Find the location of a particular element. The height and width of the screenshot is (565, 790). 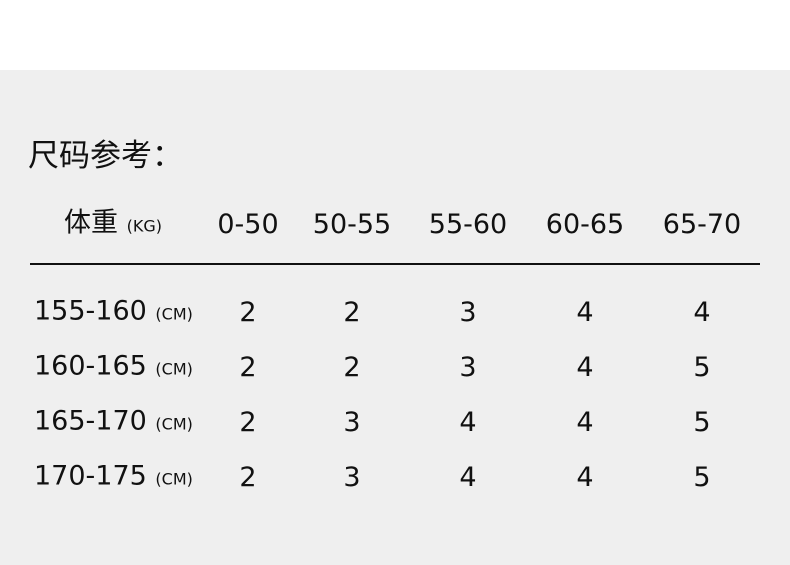

weight-unit: (KG) is located at coordinates (144, 226).